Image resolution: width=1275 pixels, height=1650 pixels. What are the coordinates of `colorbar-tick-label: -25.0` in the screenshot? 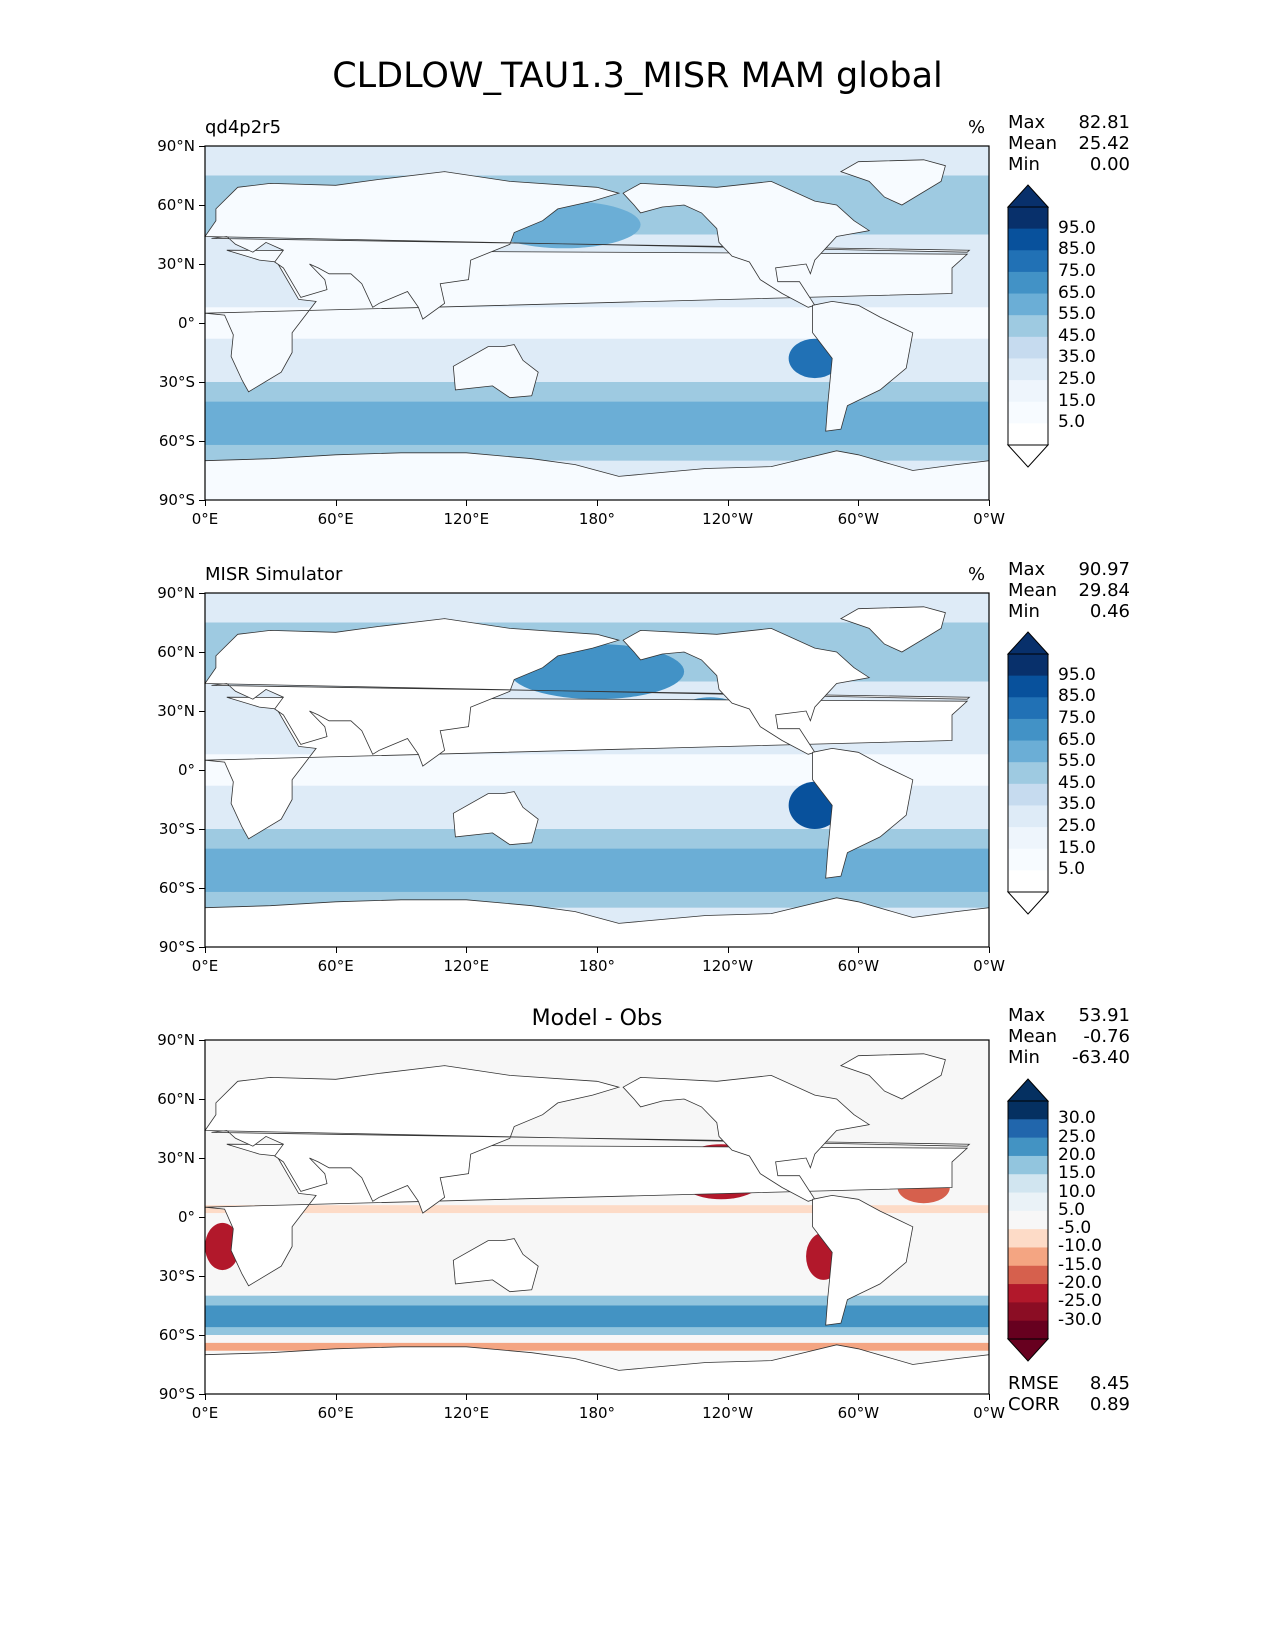 It's located at (1080, 1301).